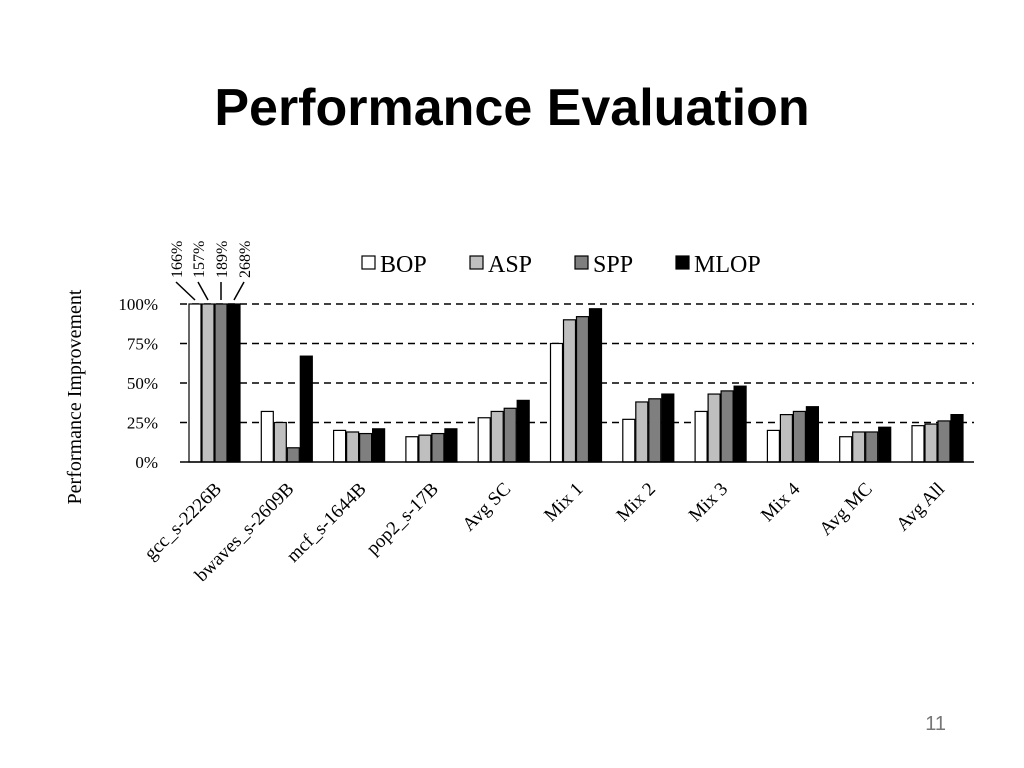 The height and width of the screenshot is (768, 1024). I want to click on legend-label: BOP, so click(403, 265).